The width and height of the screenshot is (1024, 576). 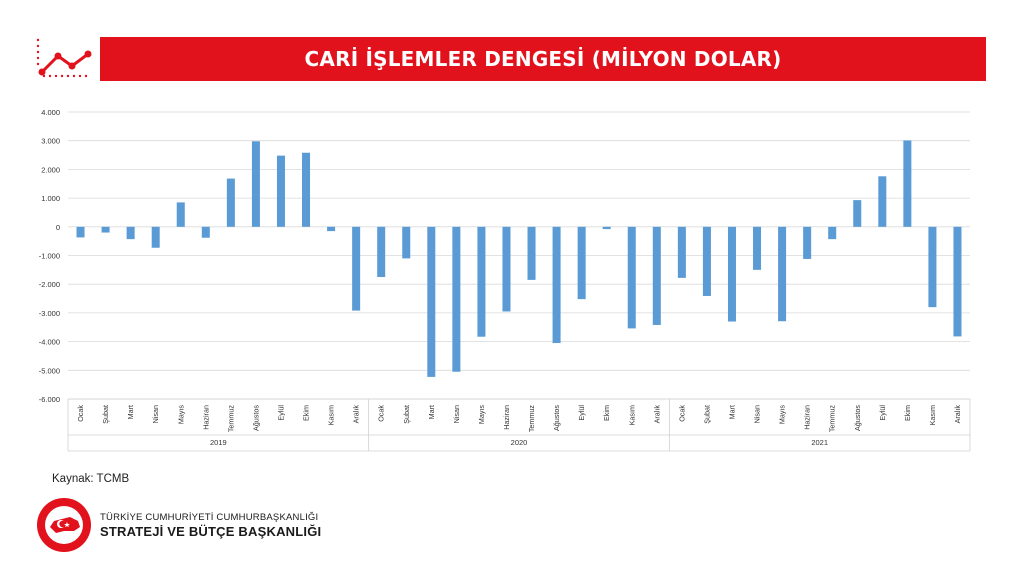 What do you see at coordinates (49, 313) in the screenshot?
I see `y-tick-label: -3.000` at bounding box center [49, 313].